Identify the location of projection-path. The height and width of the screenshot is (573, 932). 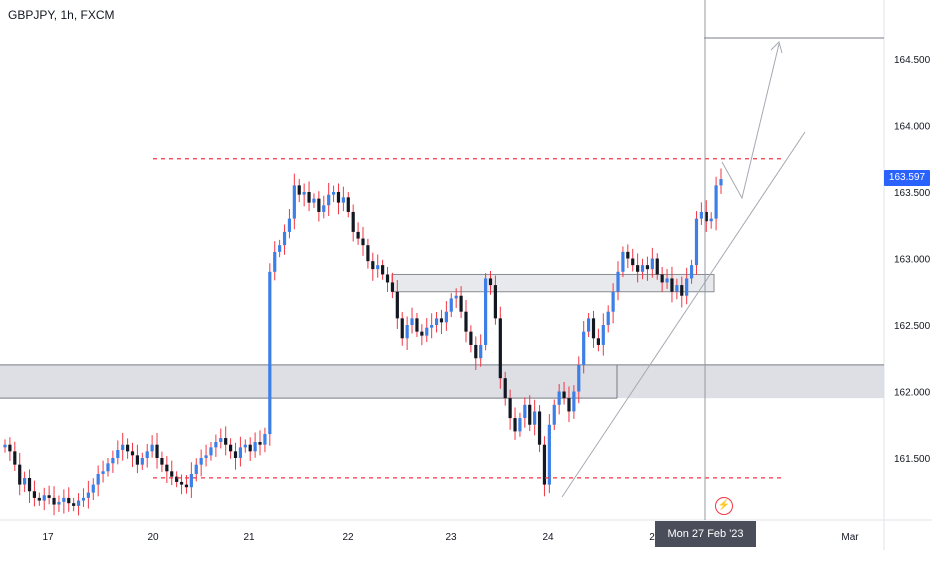
(750, 121).